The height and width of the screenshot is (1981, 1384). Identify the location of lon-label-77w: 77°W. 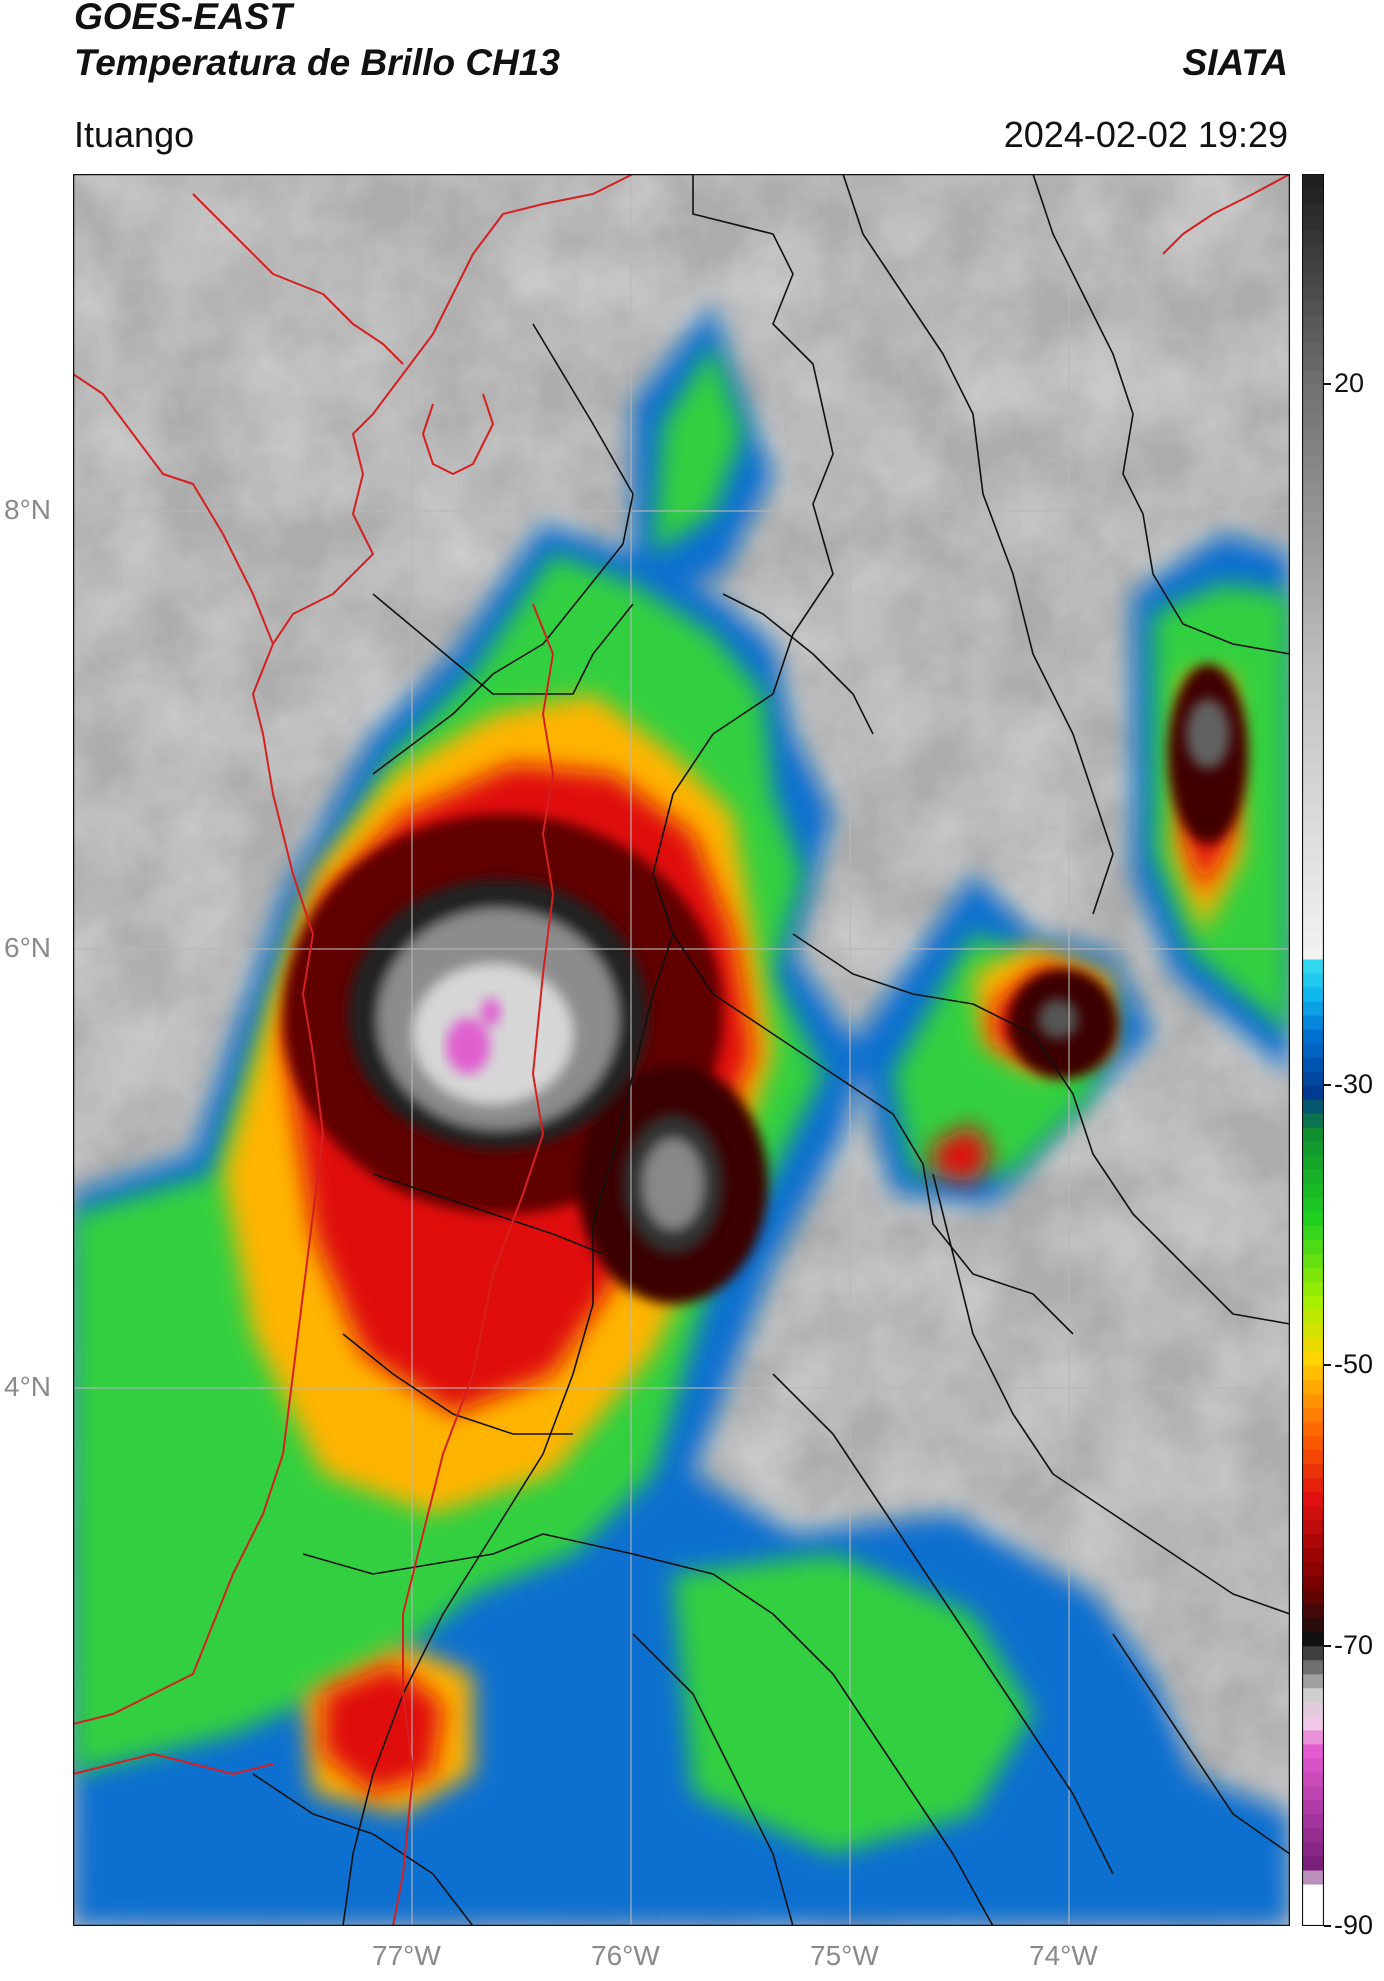
(406, 1955).